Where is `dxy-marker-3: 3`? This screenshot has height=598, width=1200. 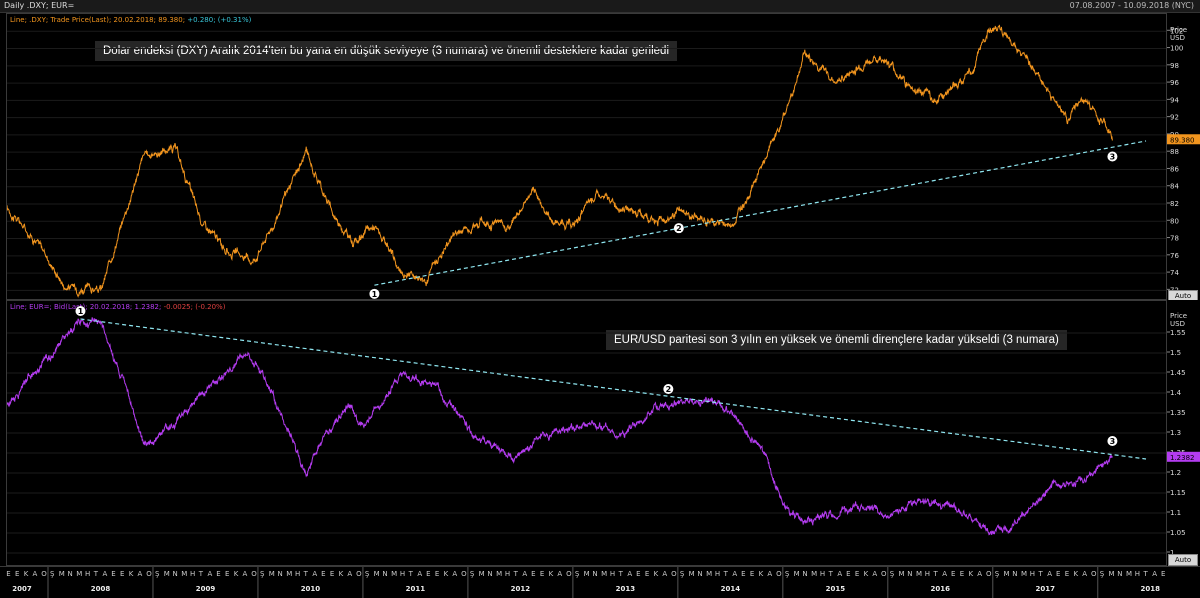 dxy-marker-3: 3 is located at coordinates (1112, 156).